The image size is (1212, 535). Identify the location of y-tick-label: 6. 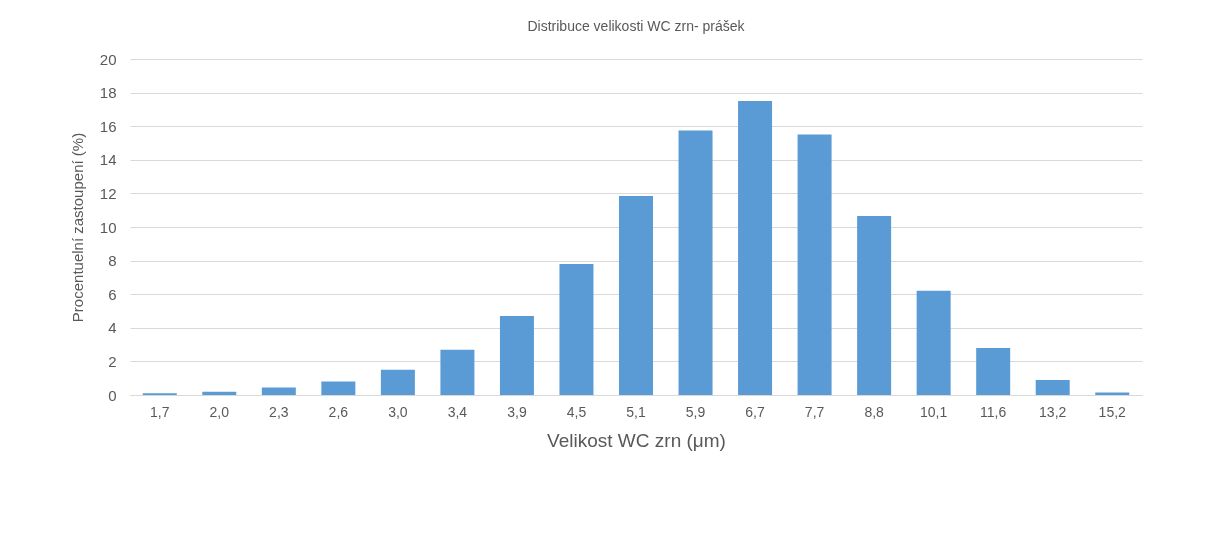
(112, 294).